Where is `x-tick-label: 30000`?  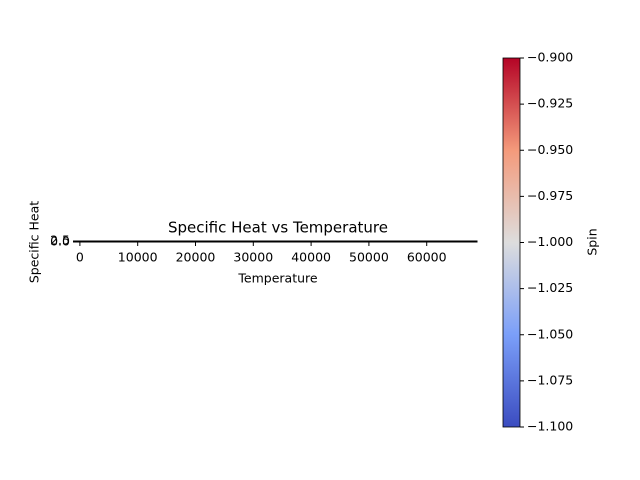
x-tick-label: 30000 is located at coordinates (253, 257).